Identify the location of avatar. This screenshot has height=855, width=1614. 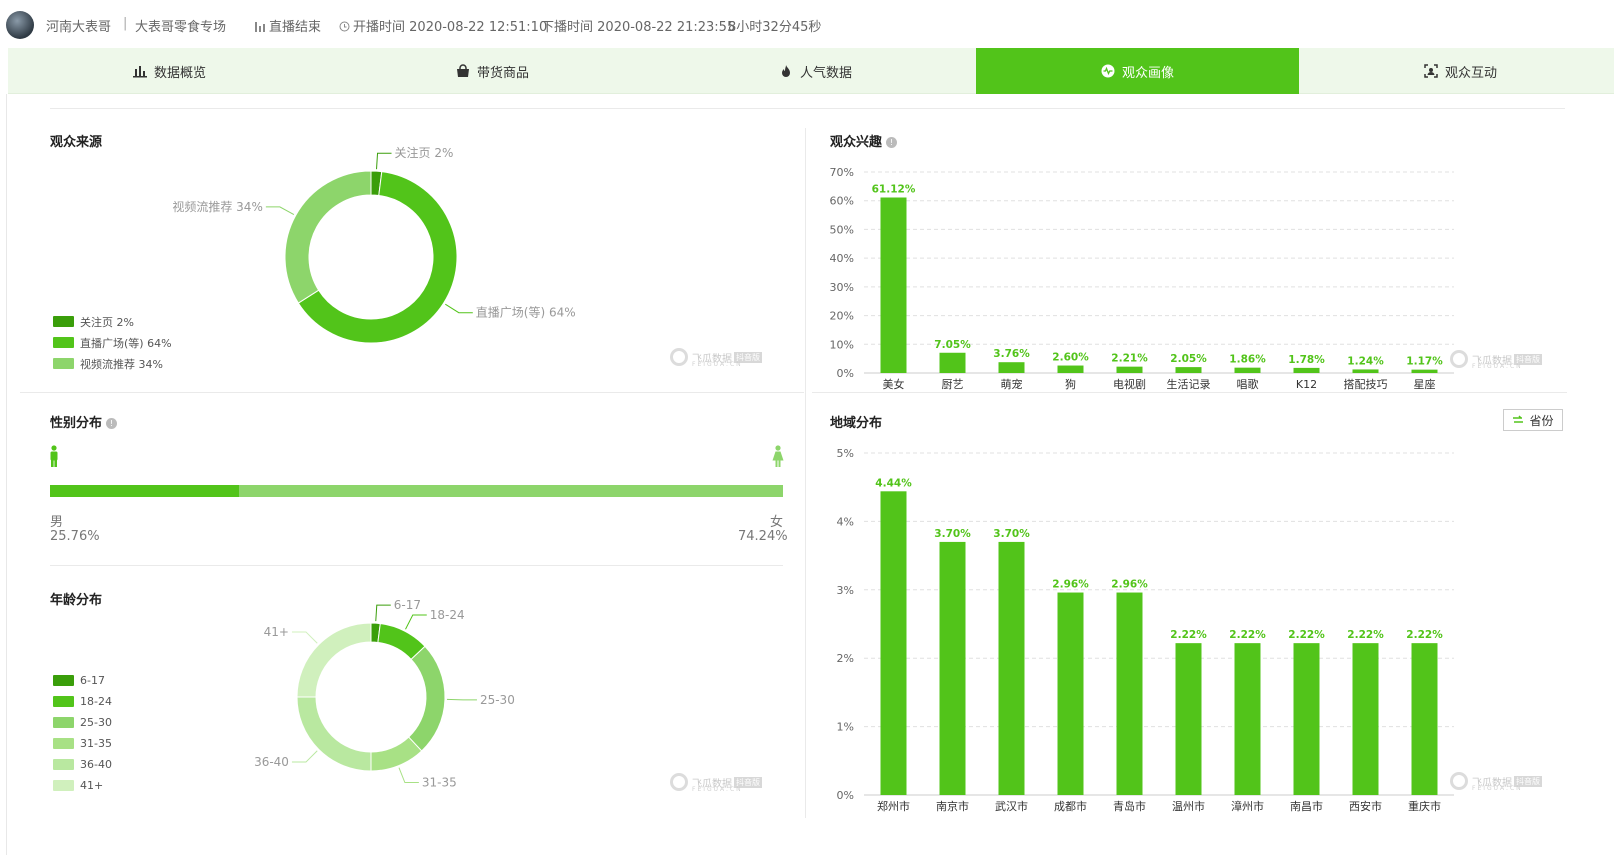
(20, 25).